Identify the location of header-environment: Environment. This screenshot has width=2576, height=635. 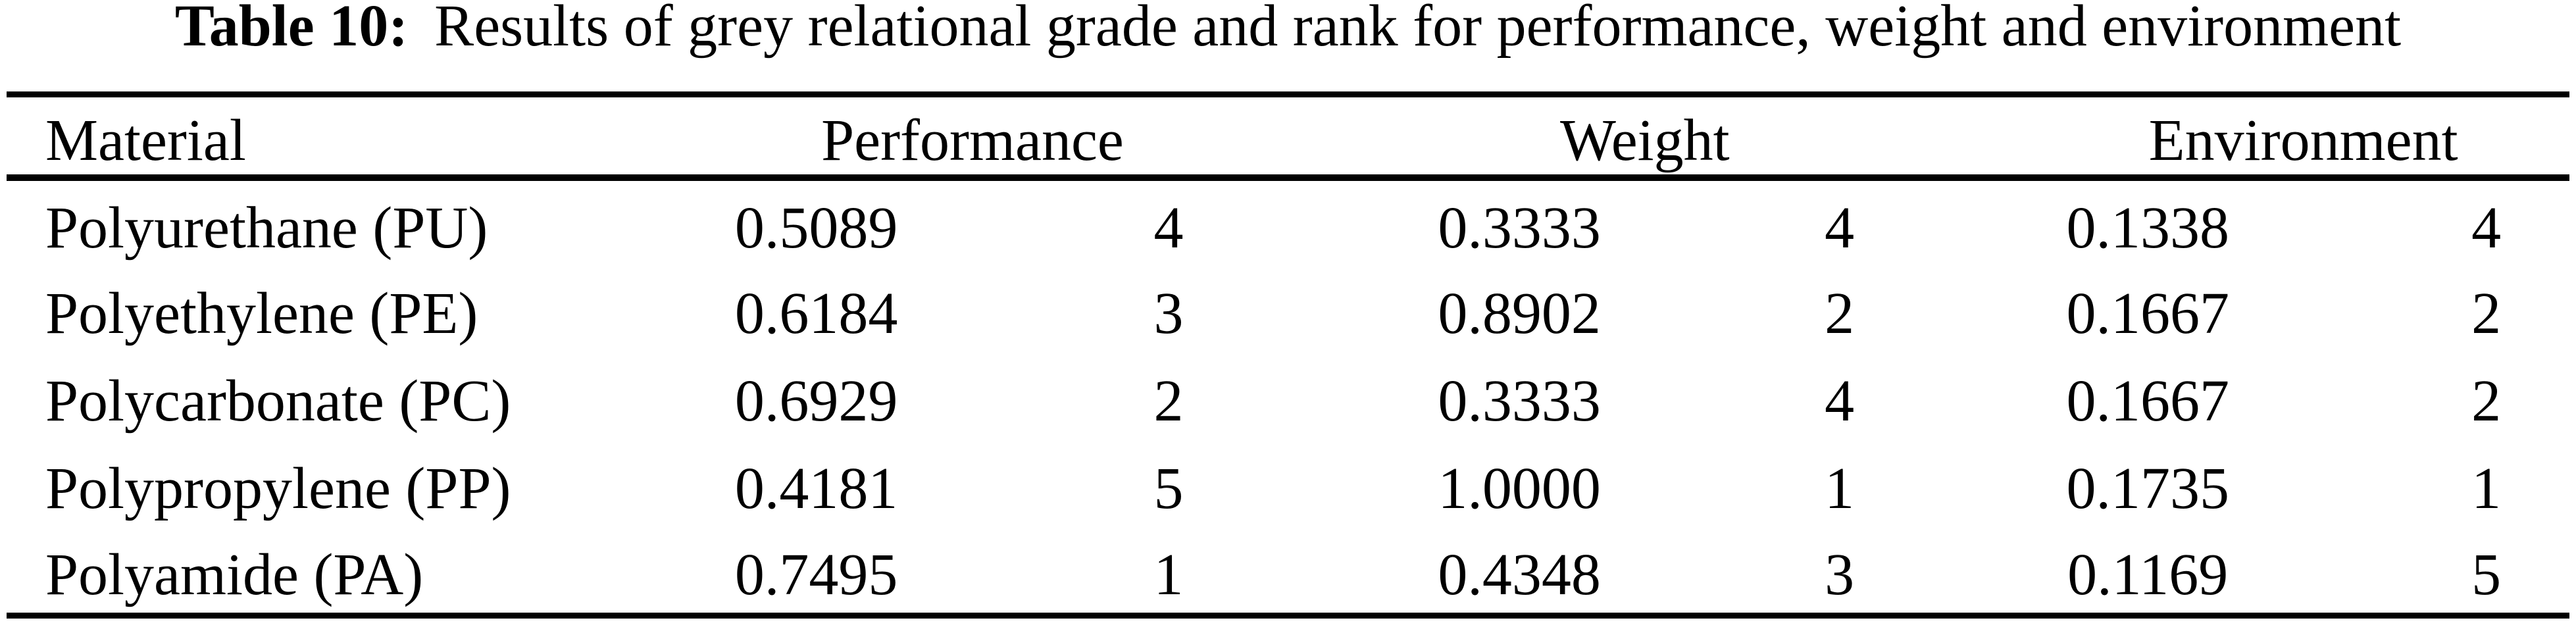
(2303, 140).